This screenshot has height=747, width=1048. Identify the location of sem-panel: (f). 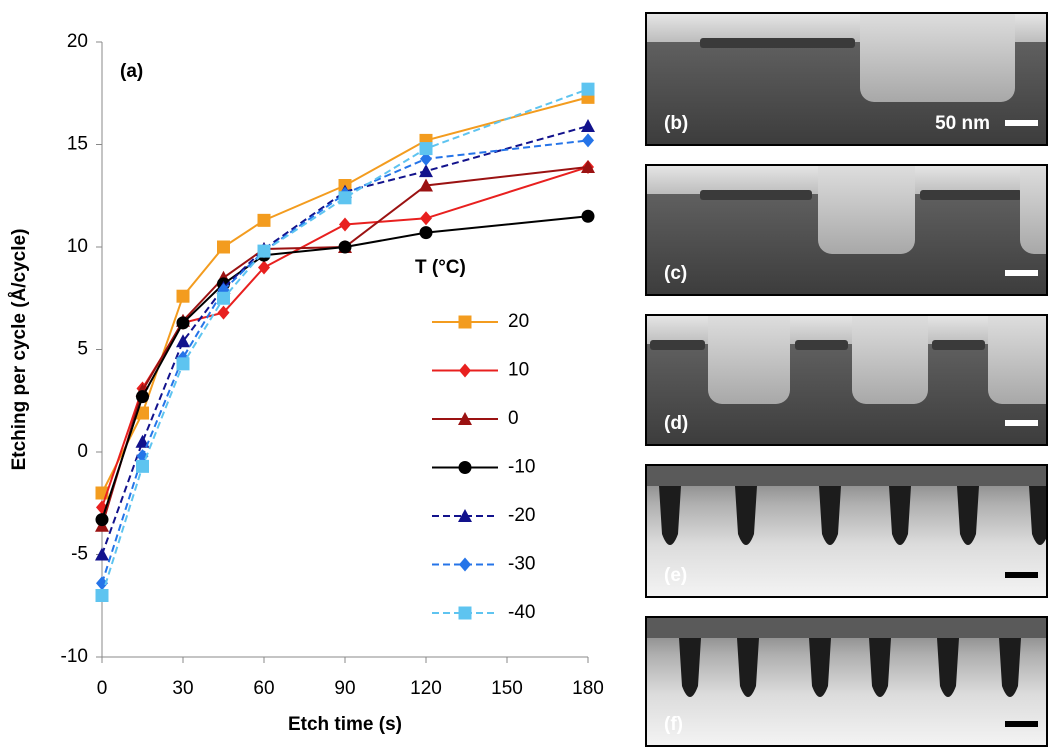
(846, 681).